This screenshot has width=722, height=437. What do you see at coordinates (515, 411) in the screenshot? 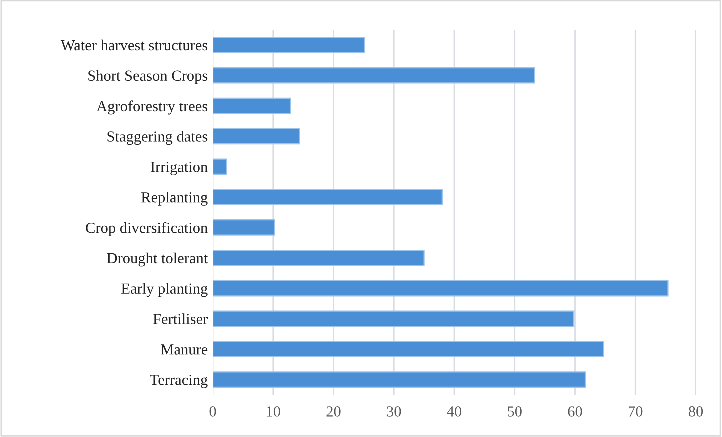
I see `x-tick-label: 50` at bounding box center [515, 411].